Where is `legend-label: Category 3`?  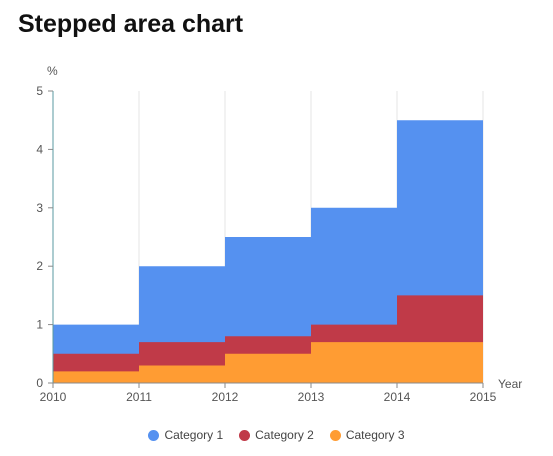
legend-label: Category 3 is located at coordinates (375, 435).